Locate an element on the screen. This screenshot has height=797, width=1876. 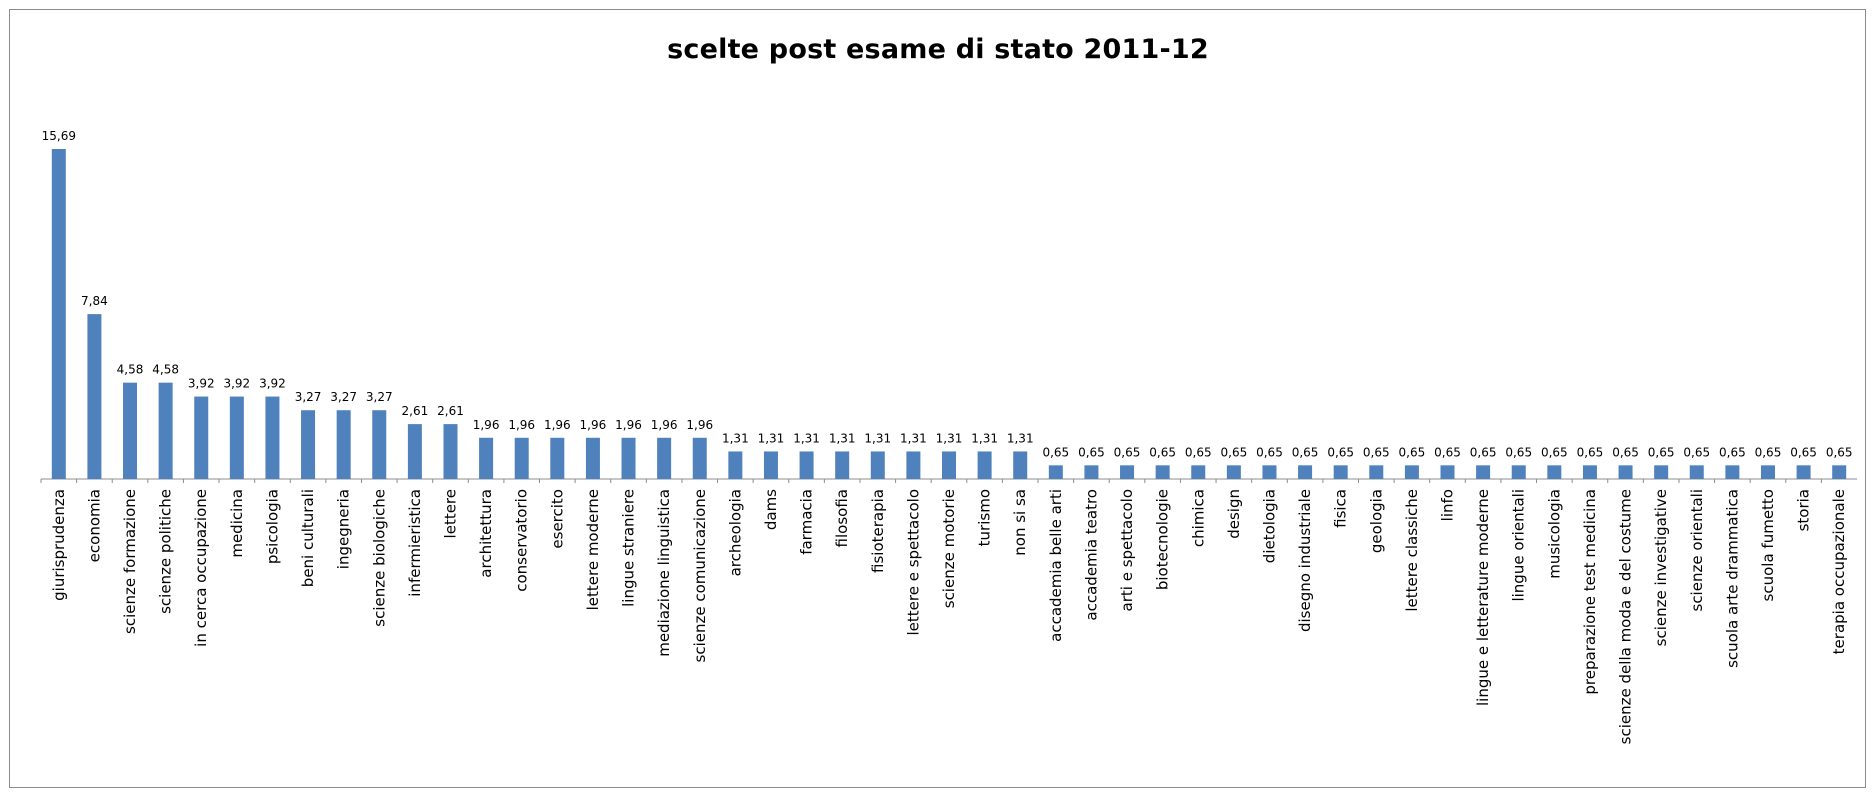
data-label-8: 3,27 is located at coordinates (343, 397).